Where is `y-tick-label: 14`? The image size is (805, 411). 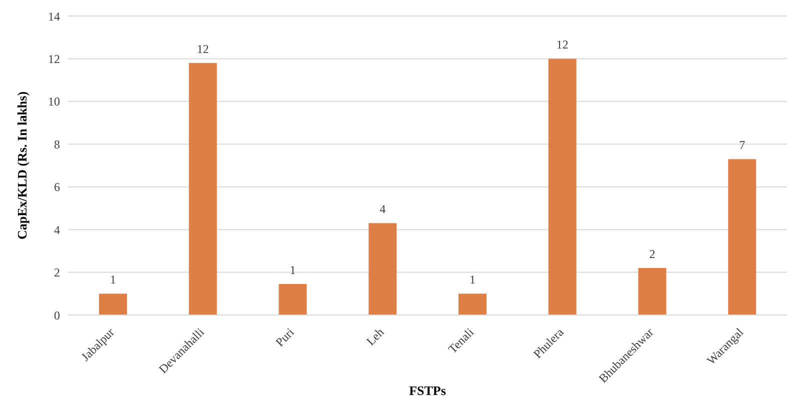 y-tick-label: 14 is located at coordinates (54, 16).